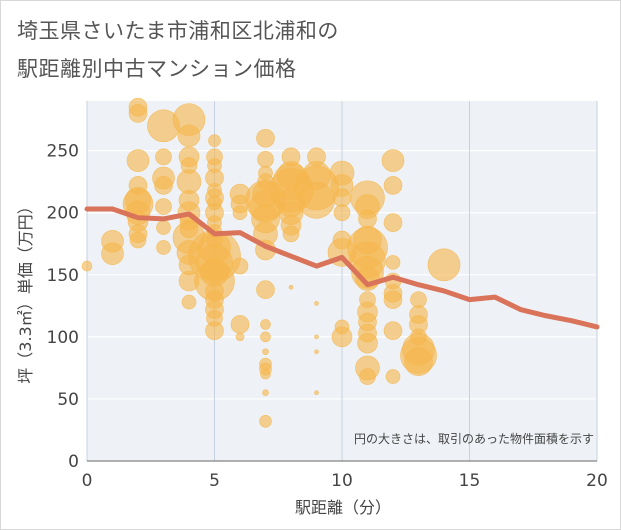 The image size is (621, 530). Describe the element at coordinates (342, 481) in the screenshot. I see `x-tick-label: 10` at that location.